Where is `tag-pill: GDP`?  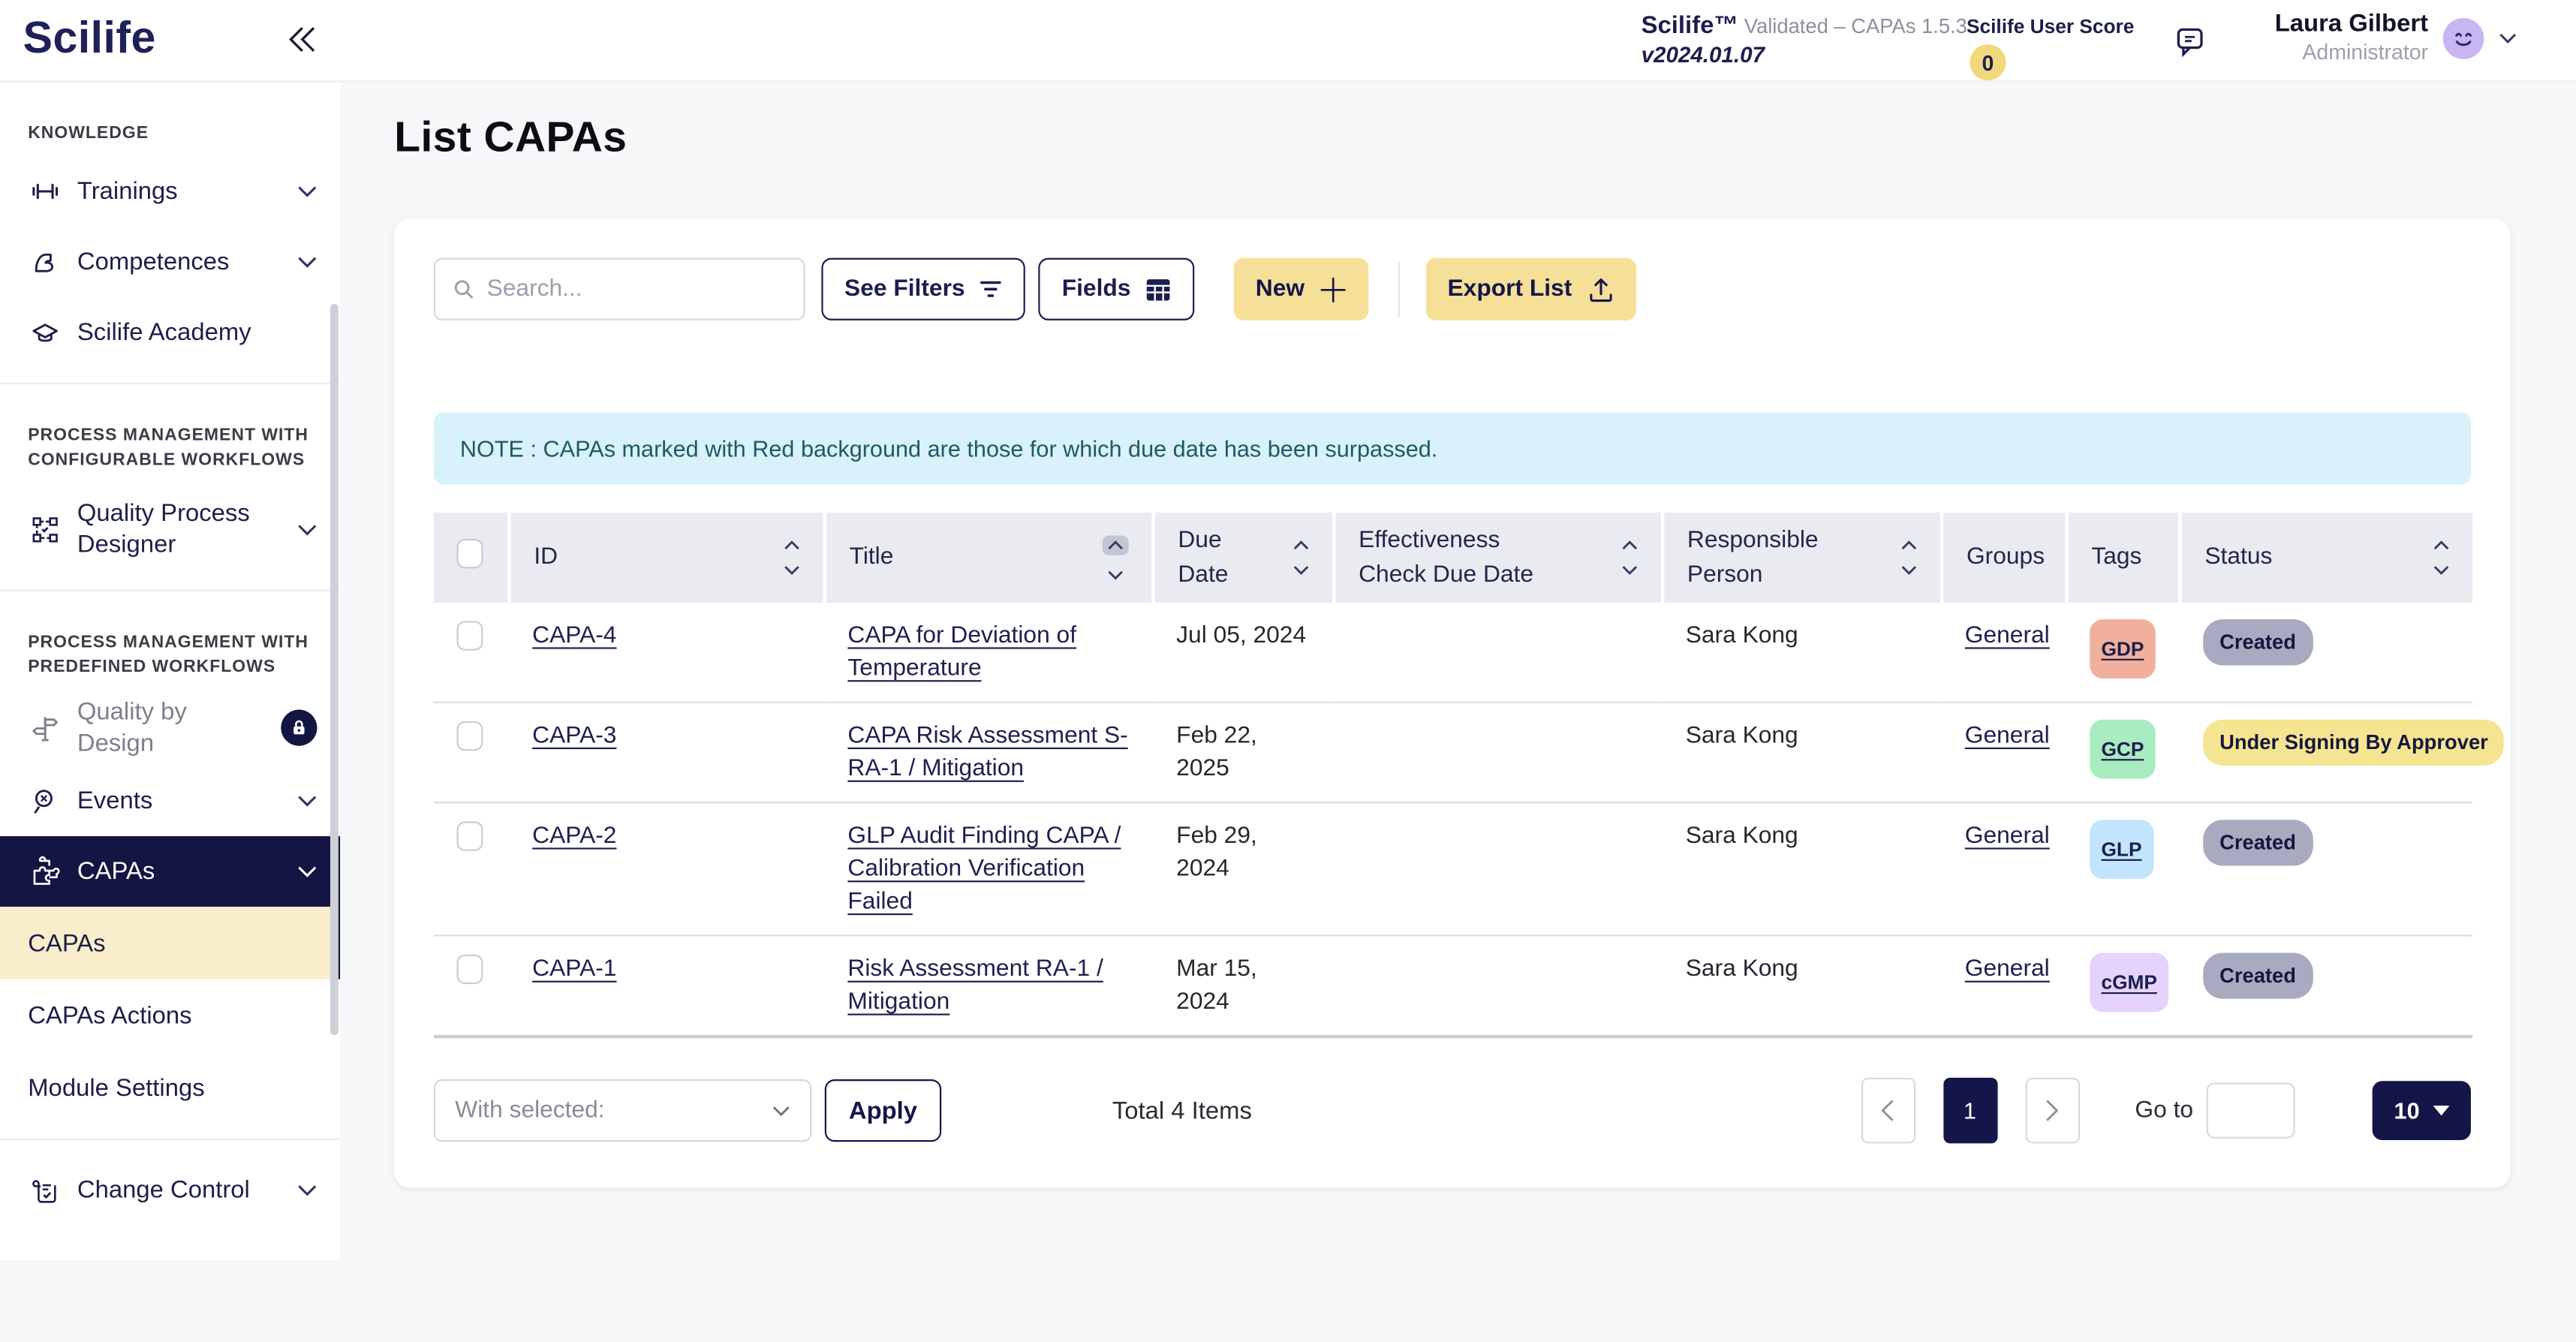 tag-pill: GDP is located at coordinates (2123, 649).